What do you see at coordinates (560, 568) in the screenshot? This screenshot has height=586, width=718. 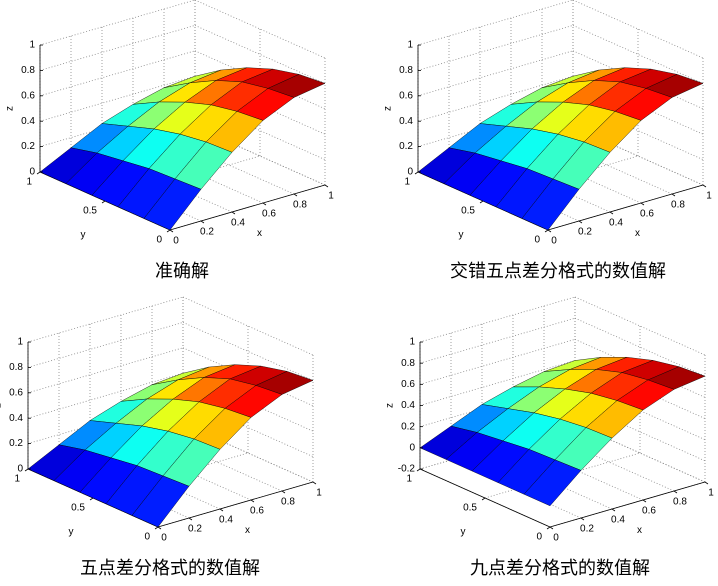 I see `caption: 九点差分格式的数值解` at bounding box center [560, 568].